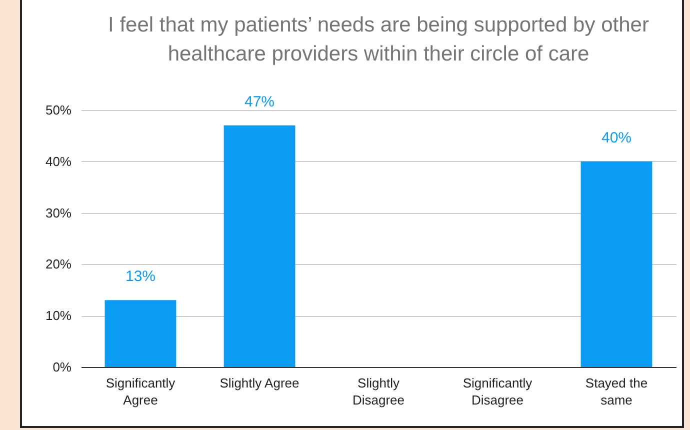  Describe the element at coordinates (378, 39) in the screenshot. I see `chart-title: I feel that my patients’ needs are being supported by other healthcare providers within their circle of care` at that location.